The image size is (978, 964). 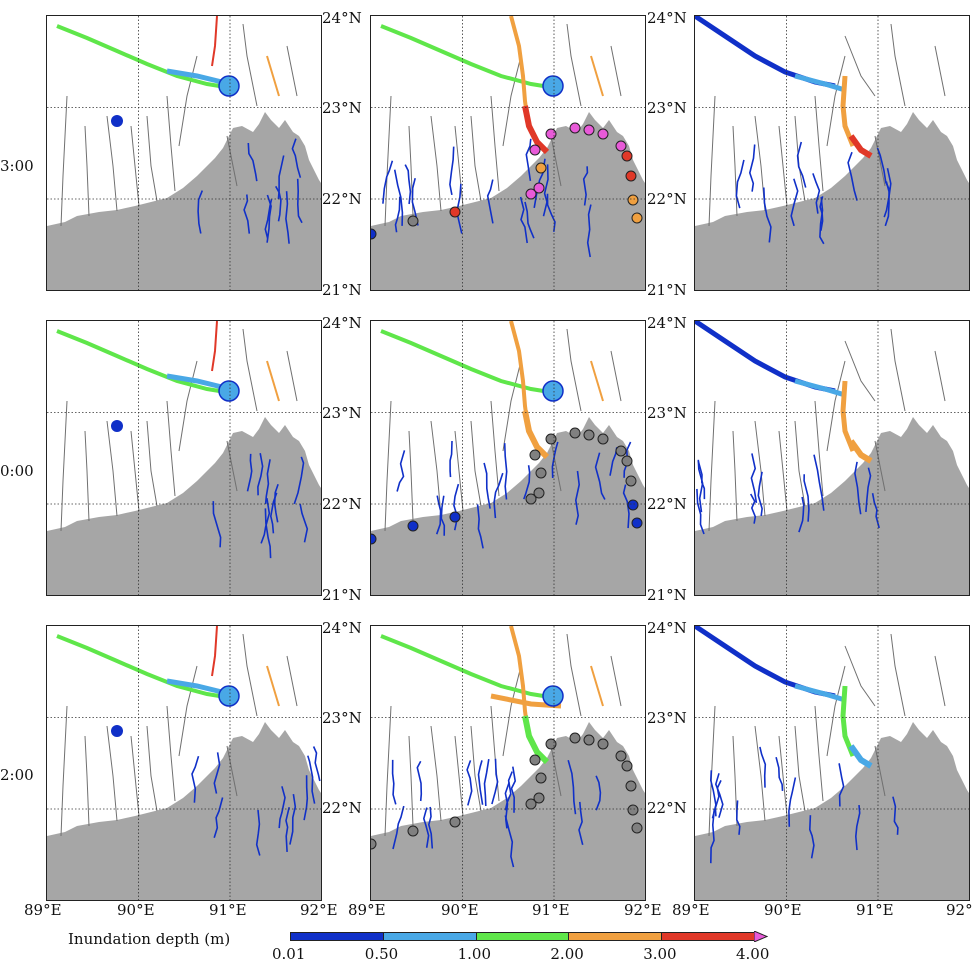 What do you see at coordinates (342, 413) in the screenshot?
I see `lat-label: 23°N` at bounding box center [342, 413].